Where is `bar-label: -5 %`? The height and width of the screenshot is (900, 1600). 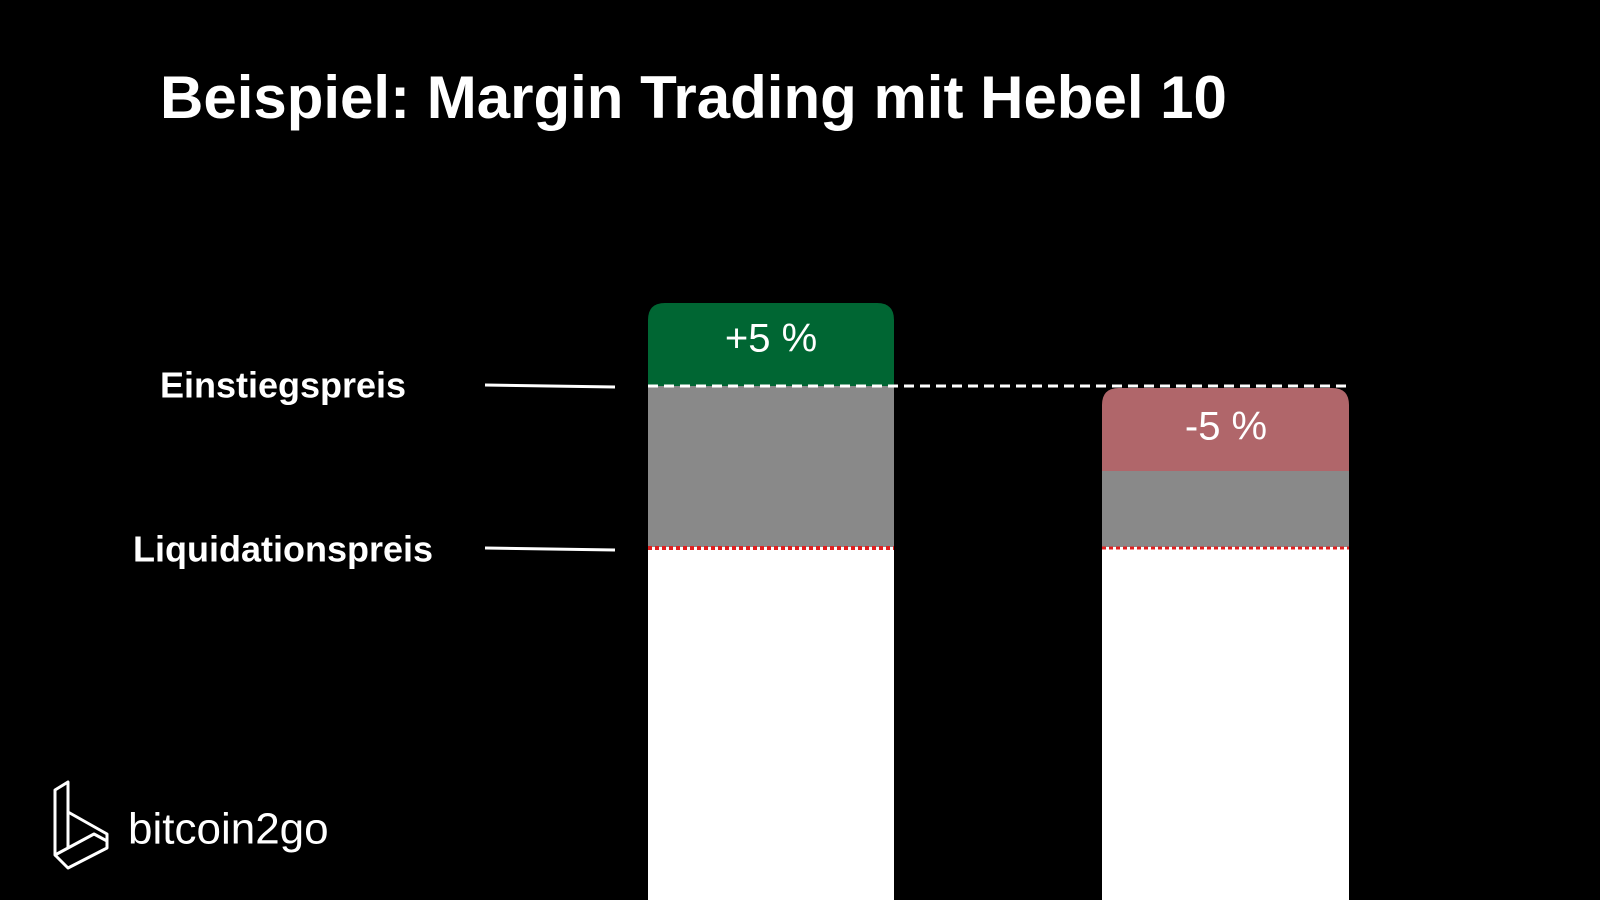
bar-label: -5 % is located at coordinates (1226, 427).